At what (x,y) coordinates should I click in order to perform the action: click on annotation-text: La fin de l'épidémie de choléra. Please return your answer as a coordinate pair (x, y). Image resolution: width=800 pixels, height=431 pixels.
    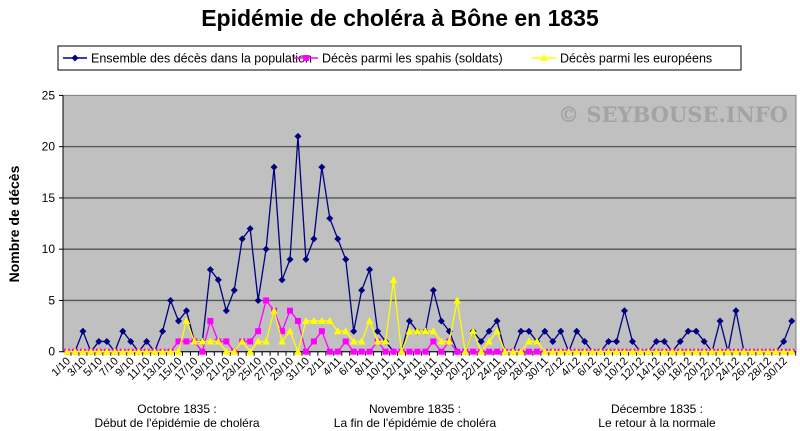
    Looking at the image, I should click on (415, 423).